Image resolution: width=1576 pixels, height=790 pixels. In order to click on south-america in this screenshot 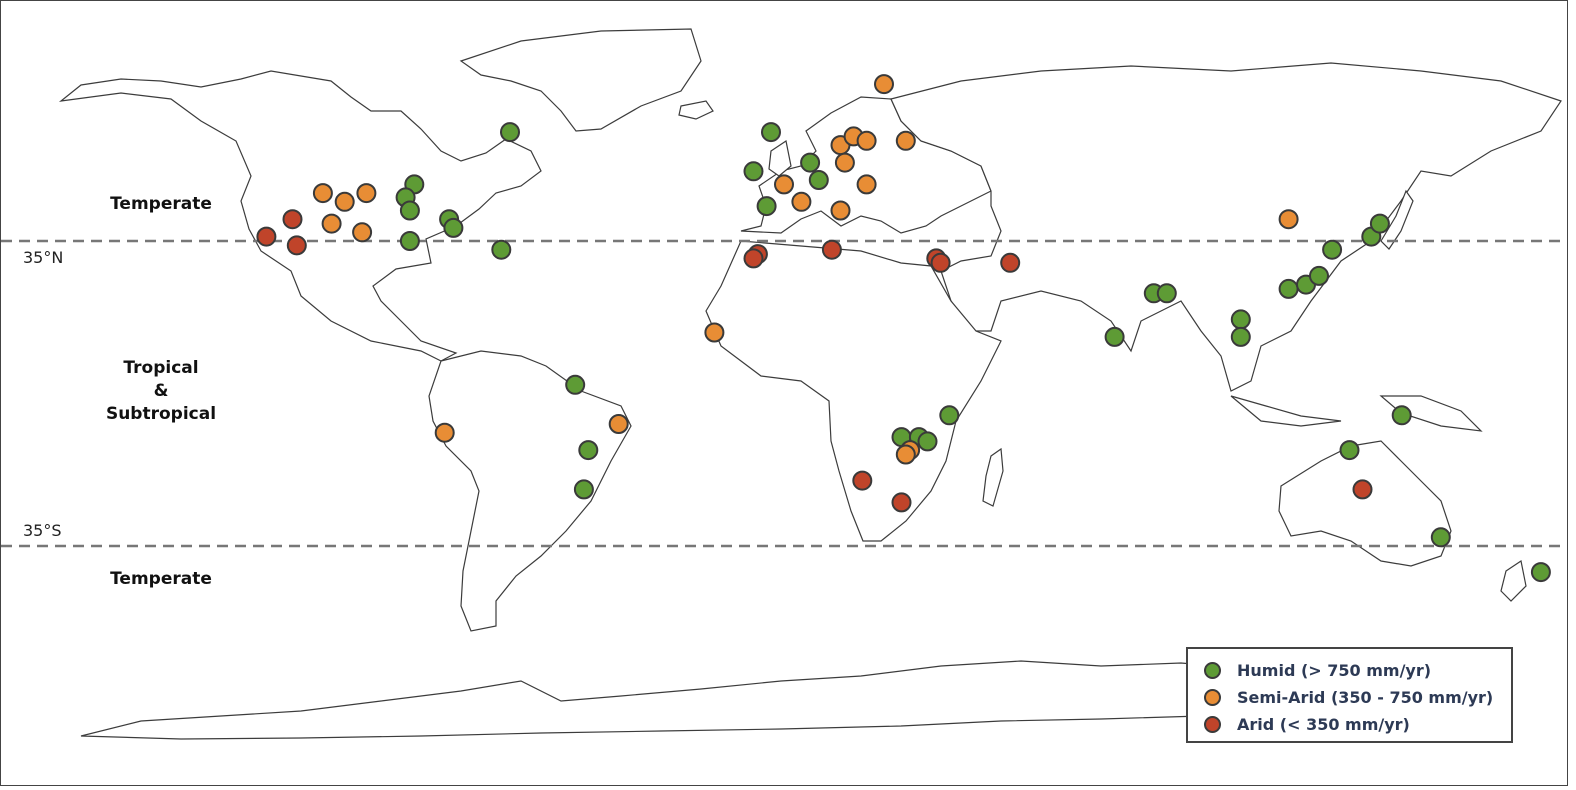, I will do `click(530, 491)`.